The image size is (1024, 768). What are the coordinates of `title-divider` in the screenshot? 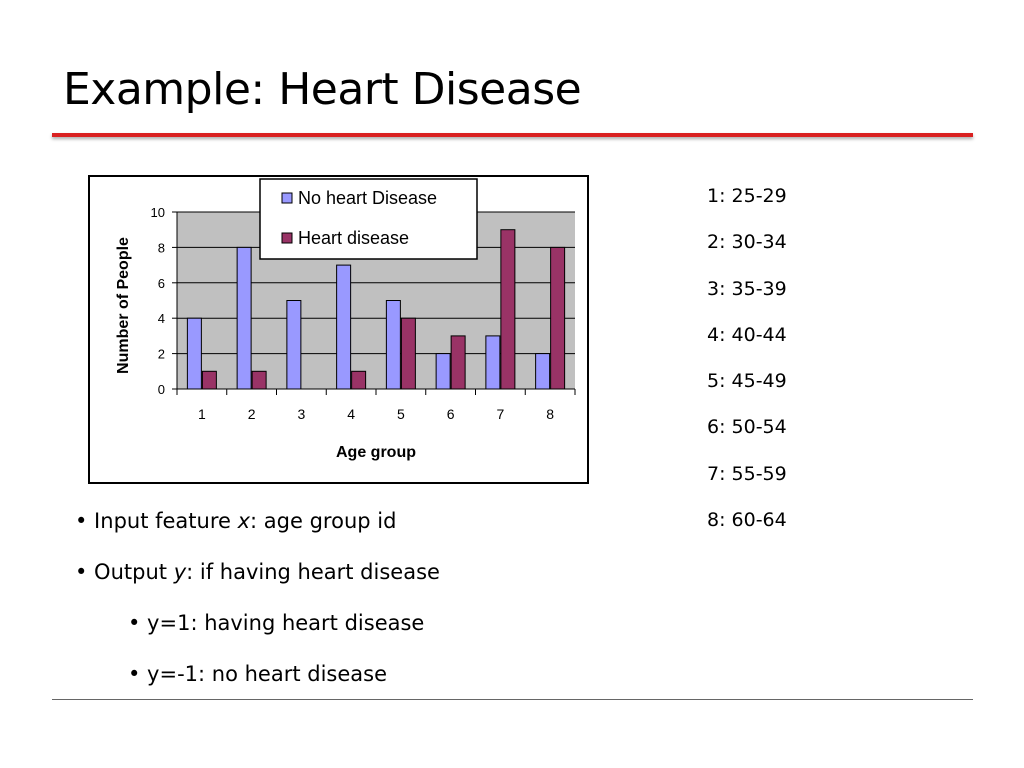 It's located at (512, 135).